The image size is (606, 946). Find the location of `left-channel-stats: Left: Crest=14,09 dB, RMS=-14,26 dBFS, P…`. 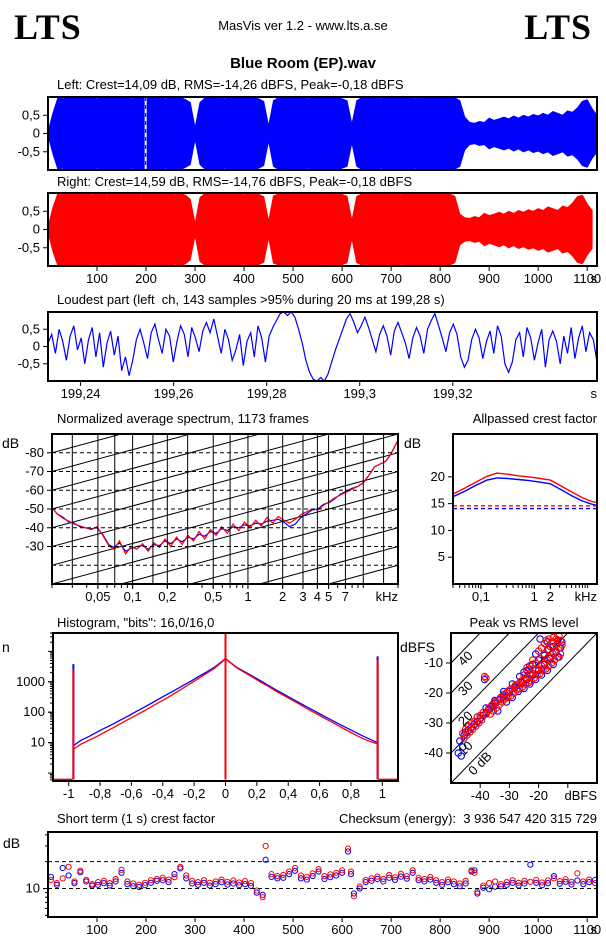

left-channel-stats: Left: Crest=14,09 dB, RMS=-14,26 dBFS, P… is located at coordinates (230, 84).